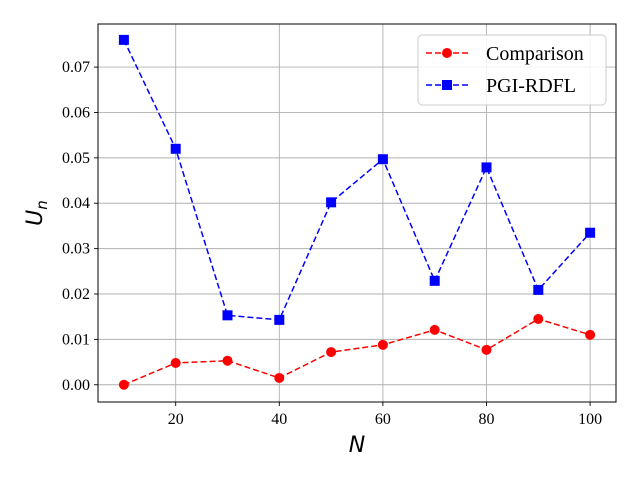 The height and width of the screenshot is (480, 640). I want to click on y-tick-label: 0.03, so click(76, 249).